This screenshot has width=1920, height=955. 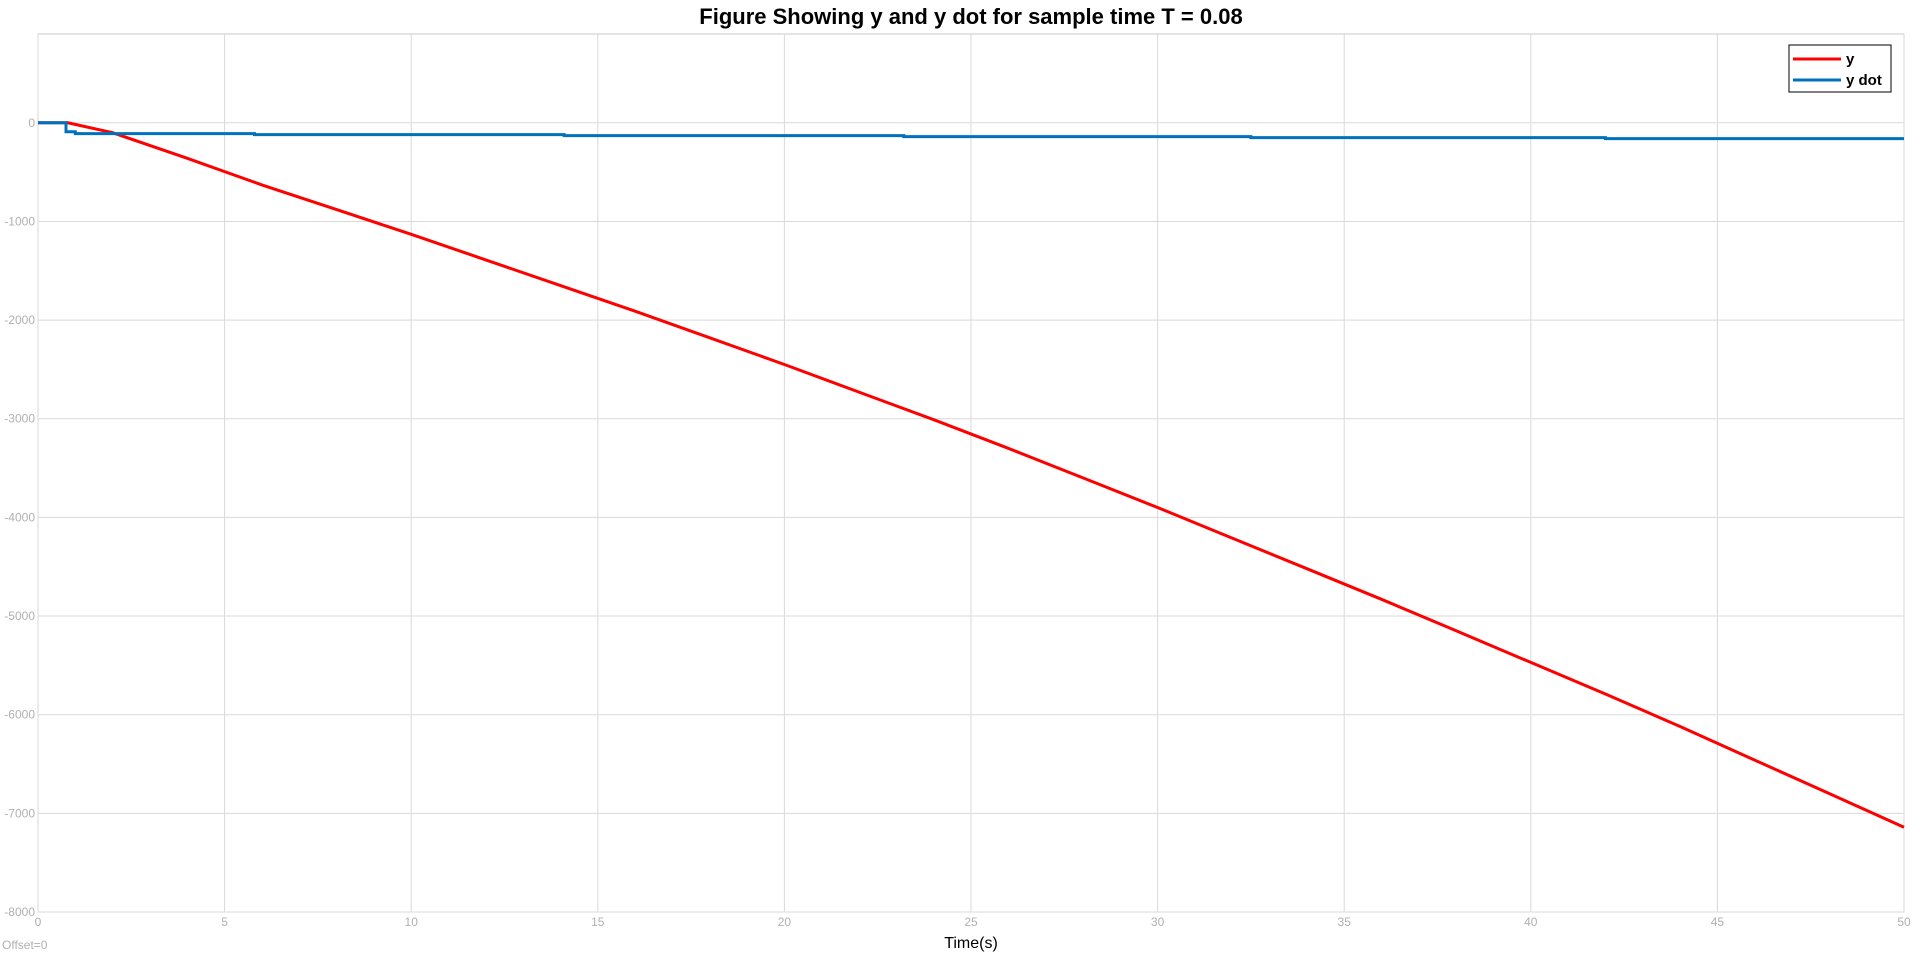 I want to click on y-tick-label: -6000, so click(x=19, y=715).